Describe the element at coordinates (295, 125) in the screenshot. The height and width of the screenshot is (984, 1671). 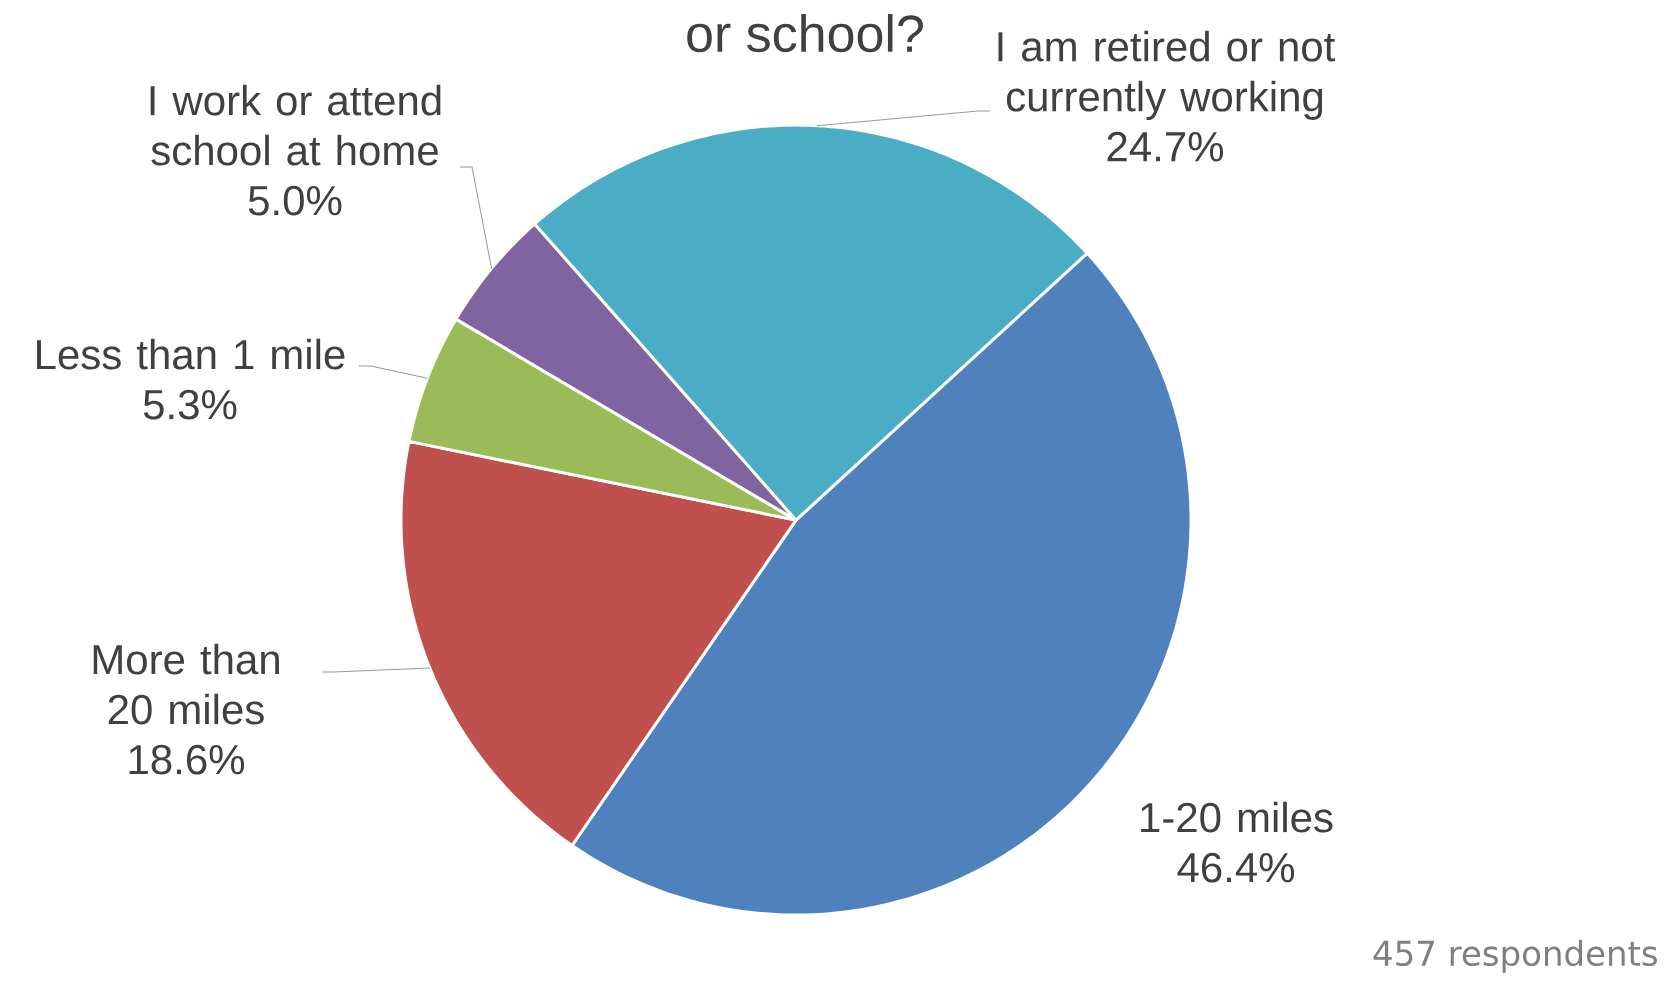
I see `slice-label: I work or attend school at home` at that location.